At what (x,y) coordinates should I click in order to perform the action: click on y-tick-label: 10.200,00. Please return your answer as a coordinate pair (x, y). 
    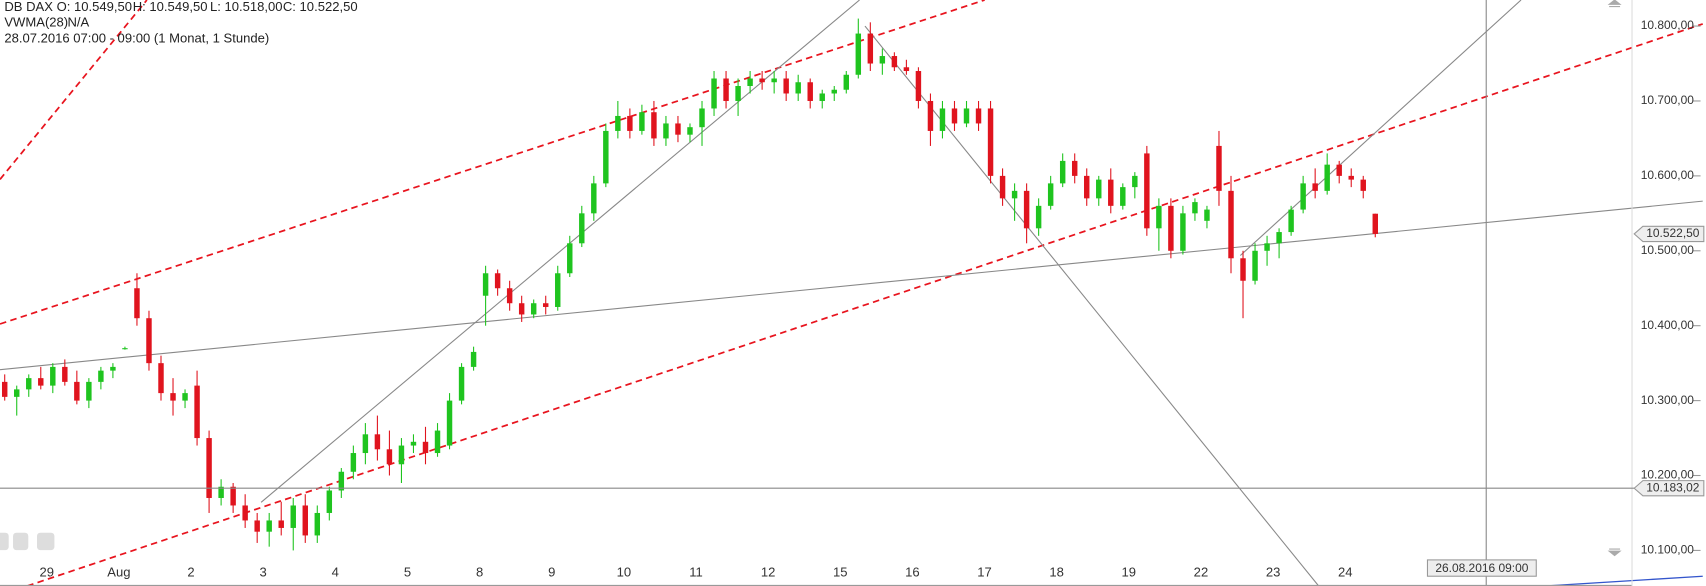
    Looking at the image, I should click on (1668, 475).